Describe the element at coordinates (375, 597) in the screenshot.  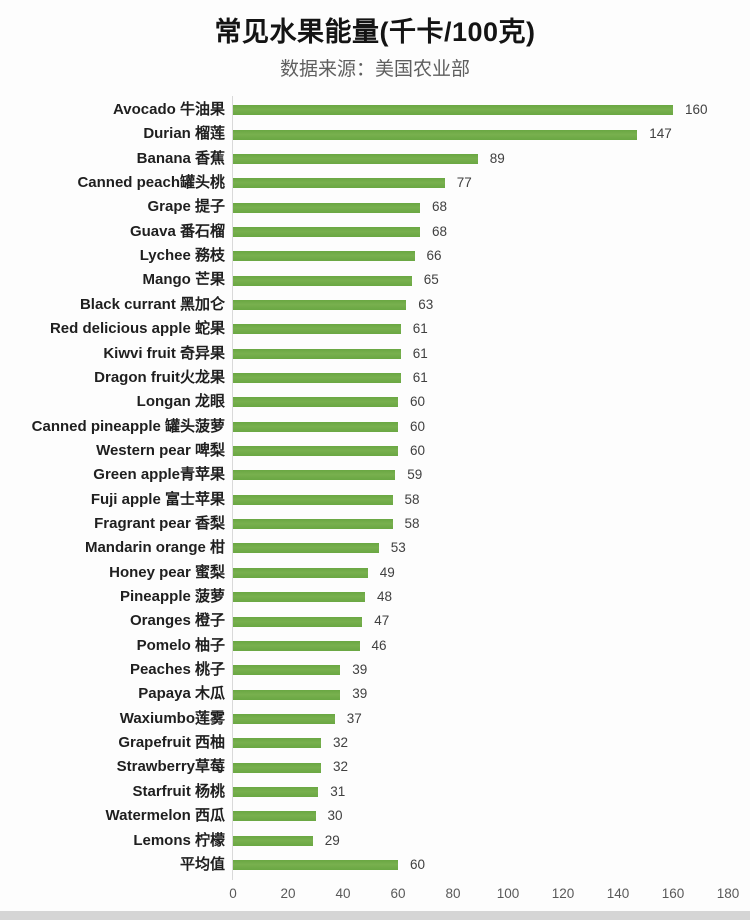
I see `bar-row: Pineapple 菠萝 48` at that location.